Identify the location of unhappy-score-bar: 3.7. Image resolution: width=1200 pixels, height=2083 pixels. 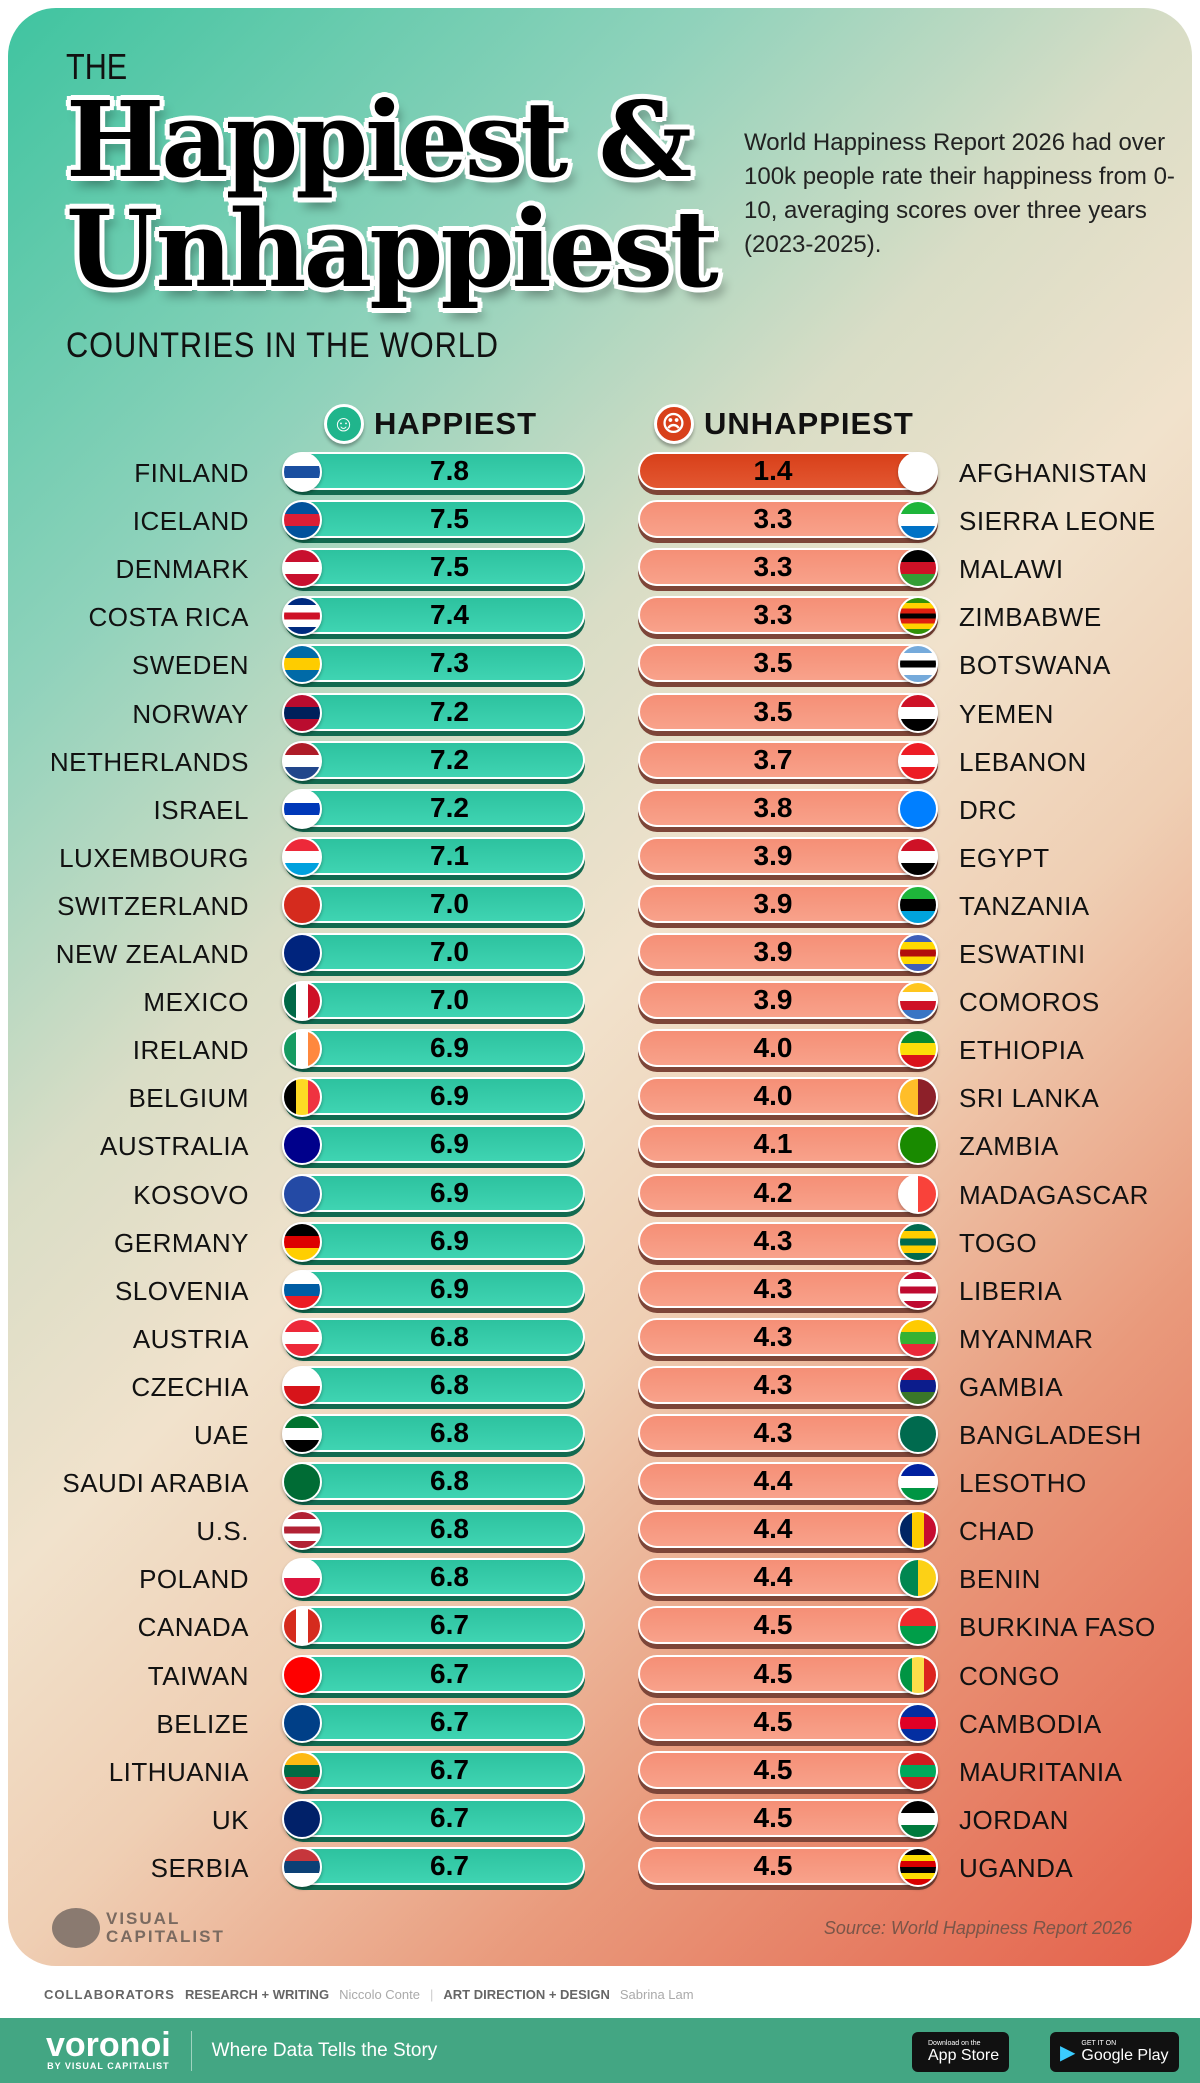
(788, 759).